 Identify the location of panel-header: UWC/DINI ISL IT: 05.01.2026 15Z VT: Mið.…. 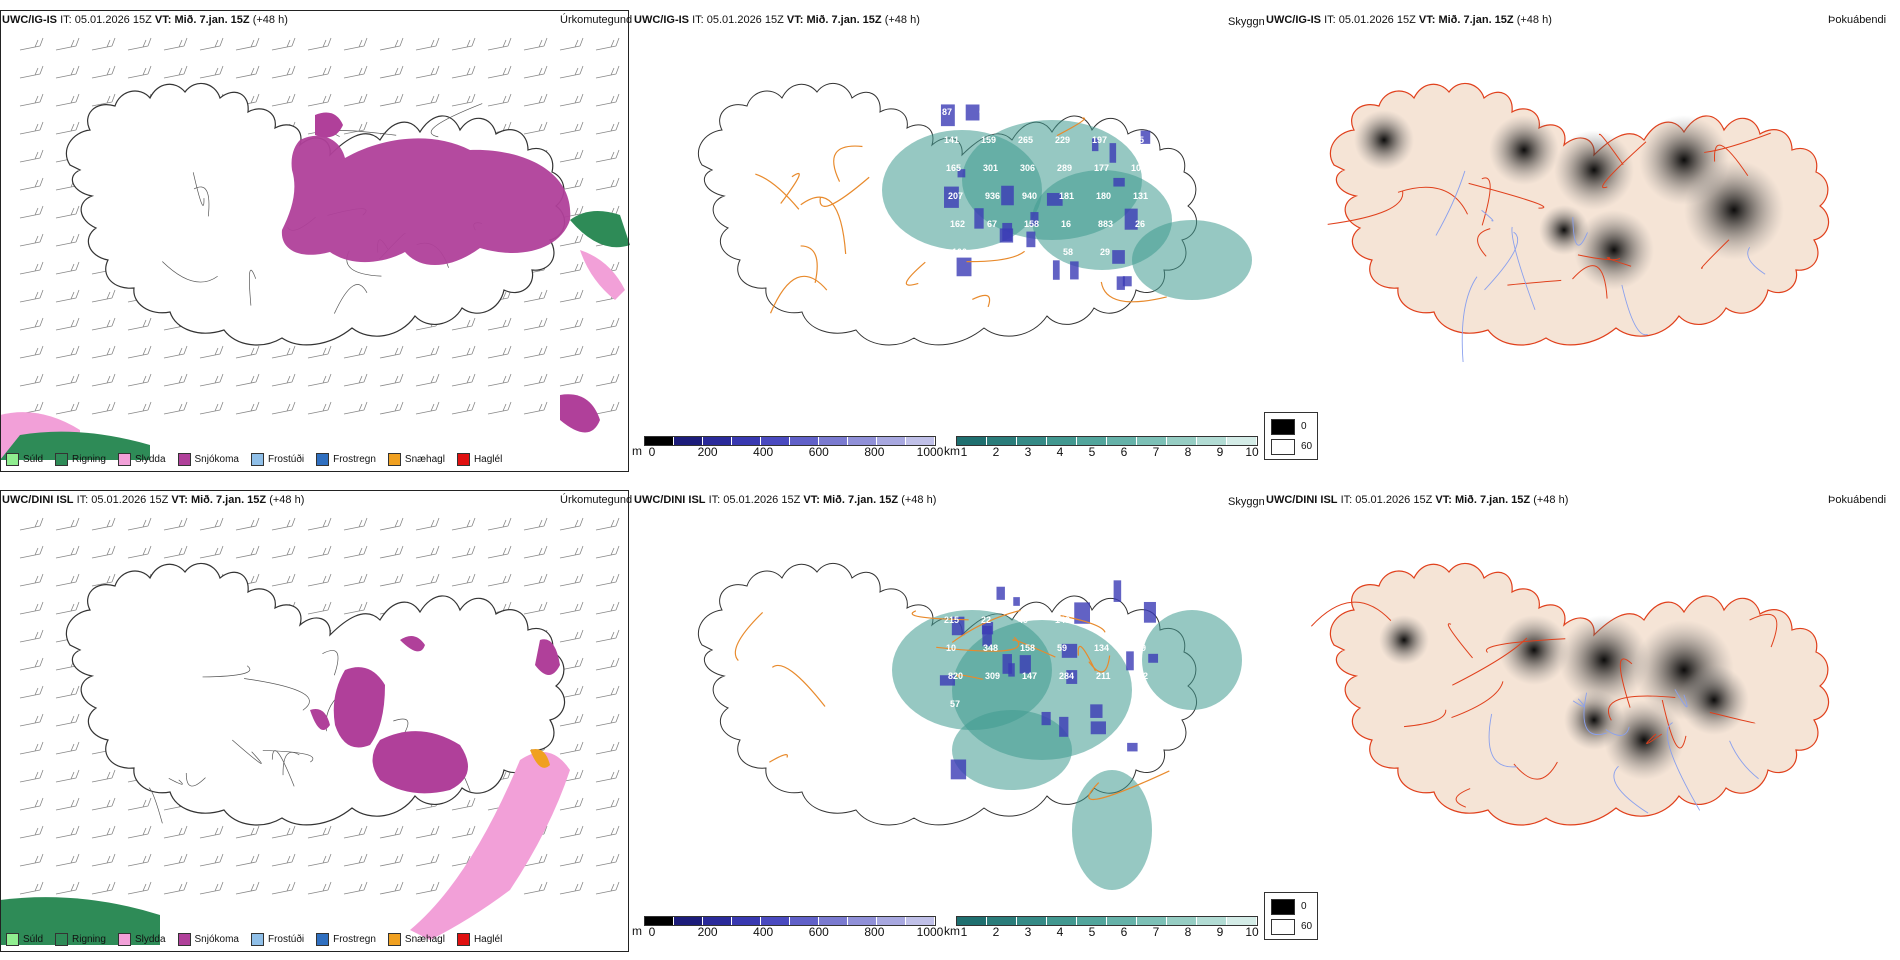
(153, 500).